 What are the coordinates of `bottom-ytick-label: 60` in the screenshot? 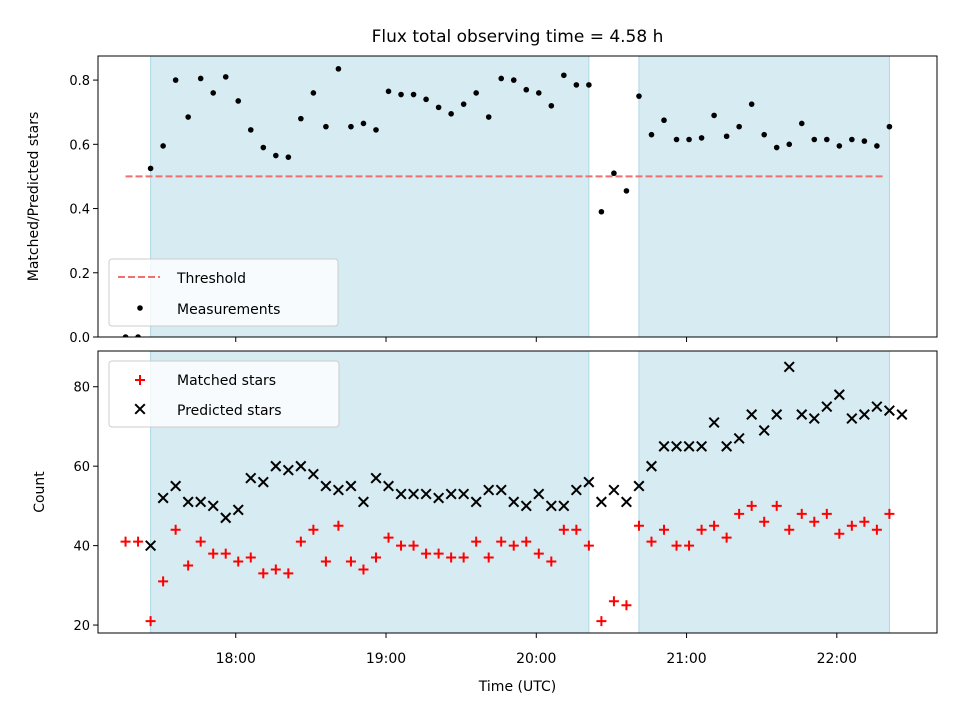 It's located at (81, 467).